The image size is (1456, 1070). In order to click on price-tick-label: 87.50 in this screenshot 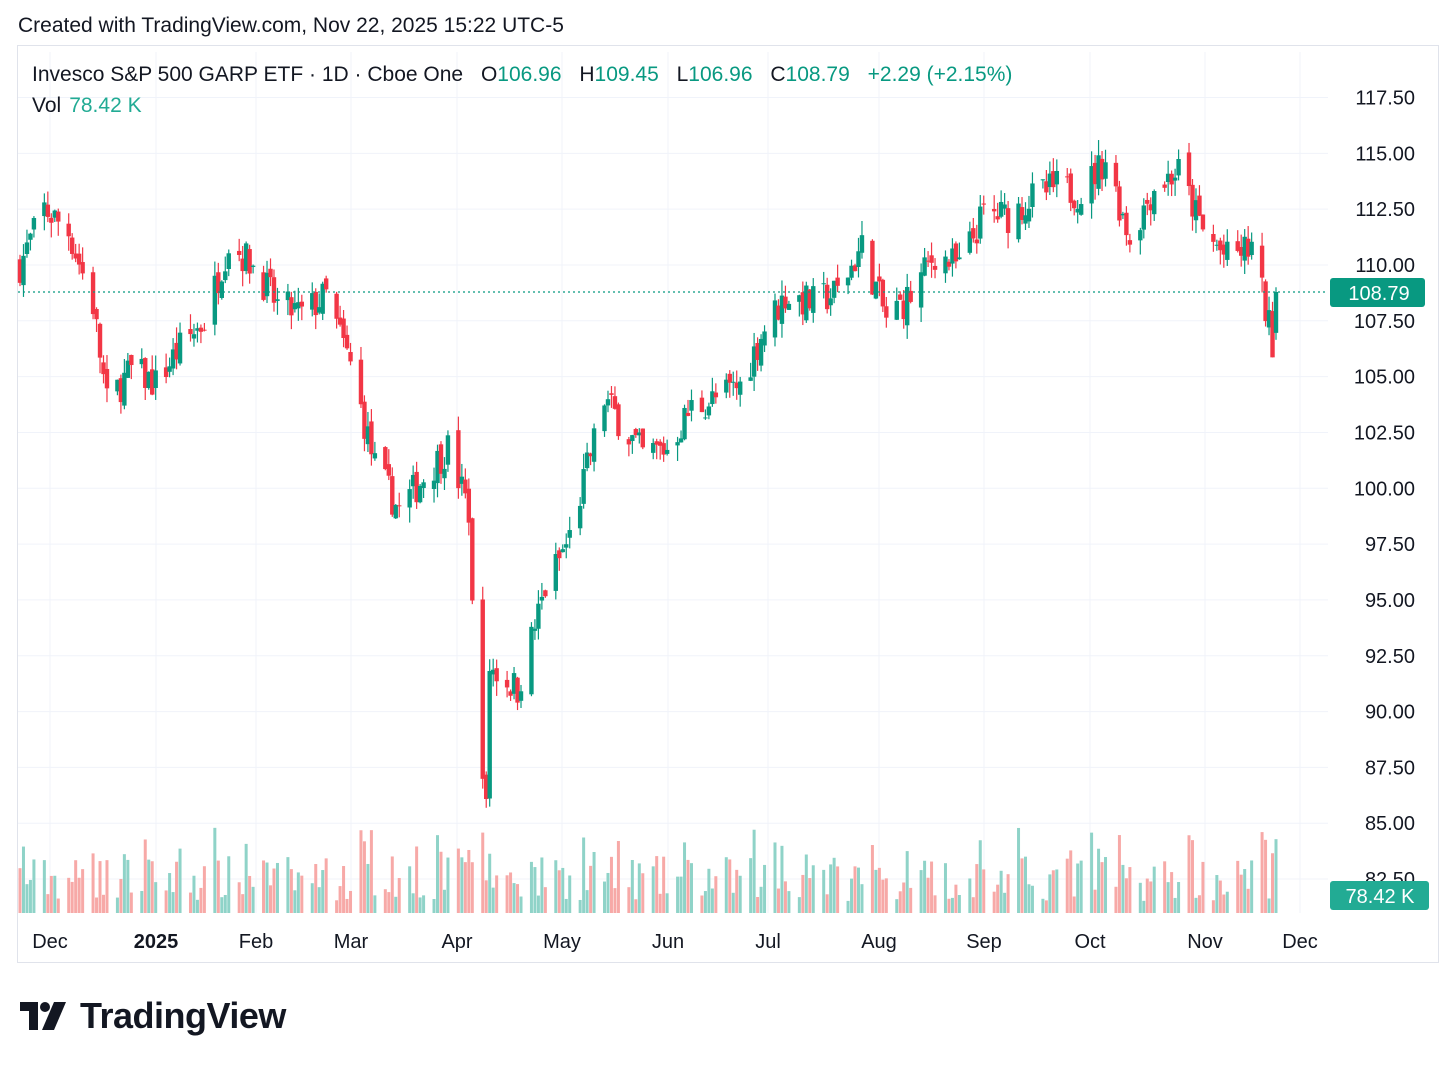, I will do `click(1390, 768)`.